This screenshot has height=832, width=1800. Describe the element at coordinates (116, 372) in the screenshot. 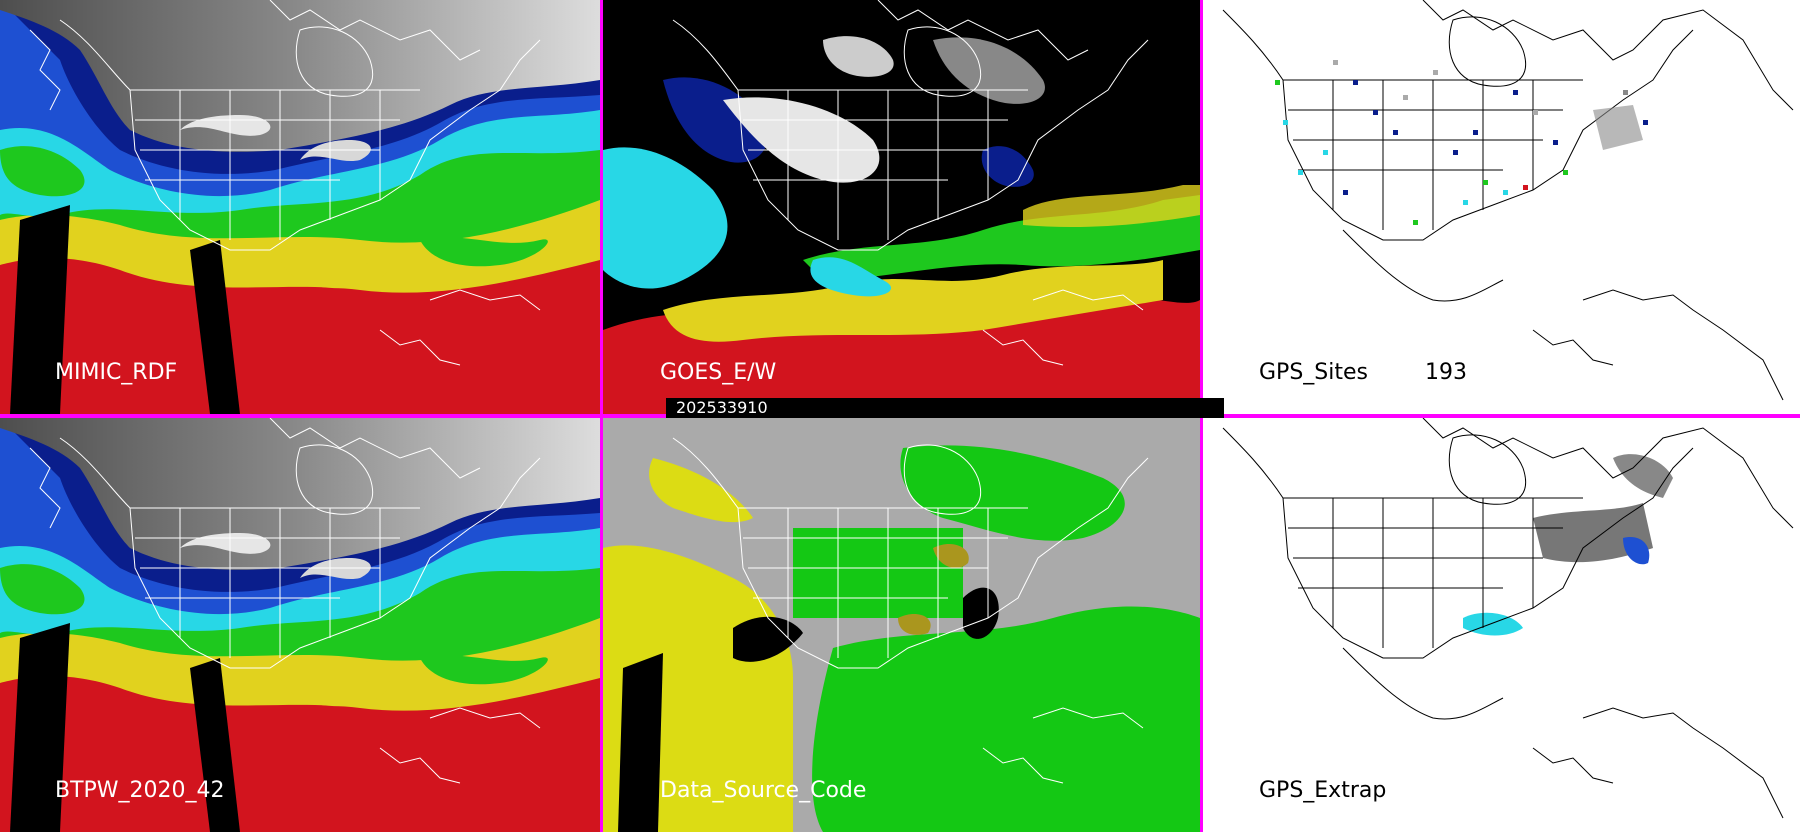

I see `panel-label: MIMIC_RDF` at that location.